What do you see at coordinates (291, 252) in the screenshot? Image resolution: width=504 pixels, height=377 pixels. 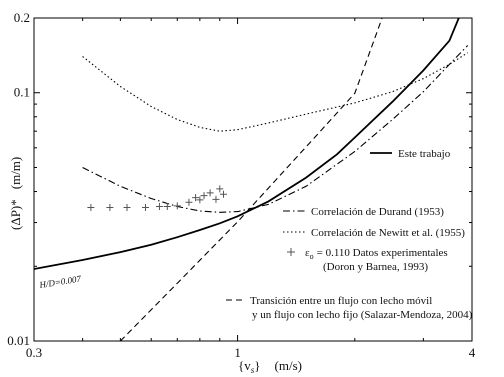 I see `legend-marker` at bounding box center [291, 252].